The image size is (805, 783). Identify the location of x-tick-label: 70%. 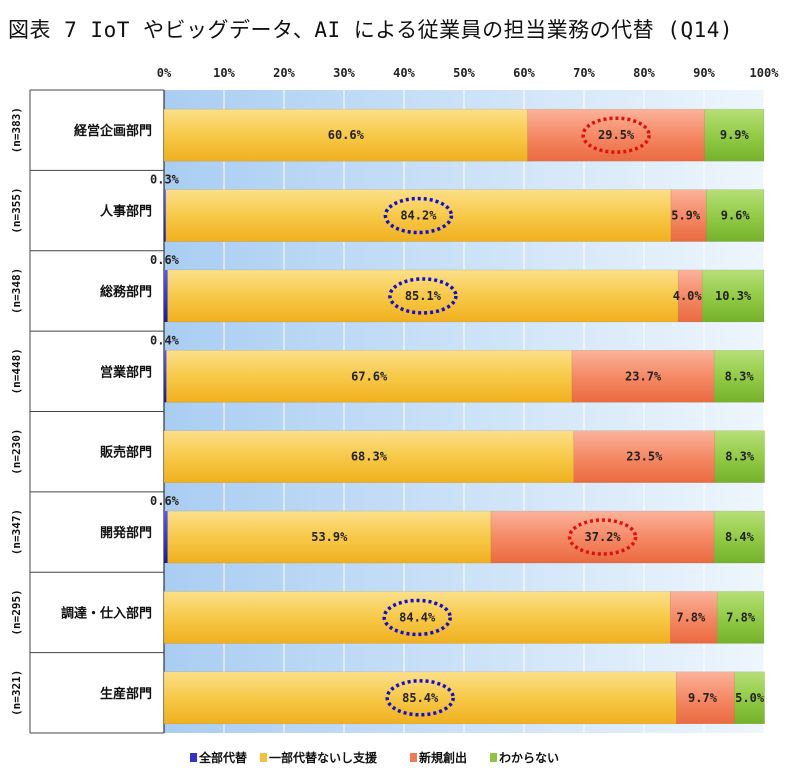
(584, 73).